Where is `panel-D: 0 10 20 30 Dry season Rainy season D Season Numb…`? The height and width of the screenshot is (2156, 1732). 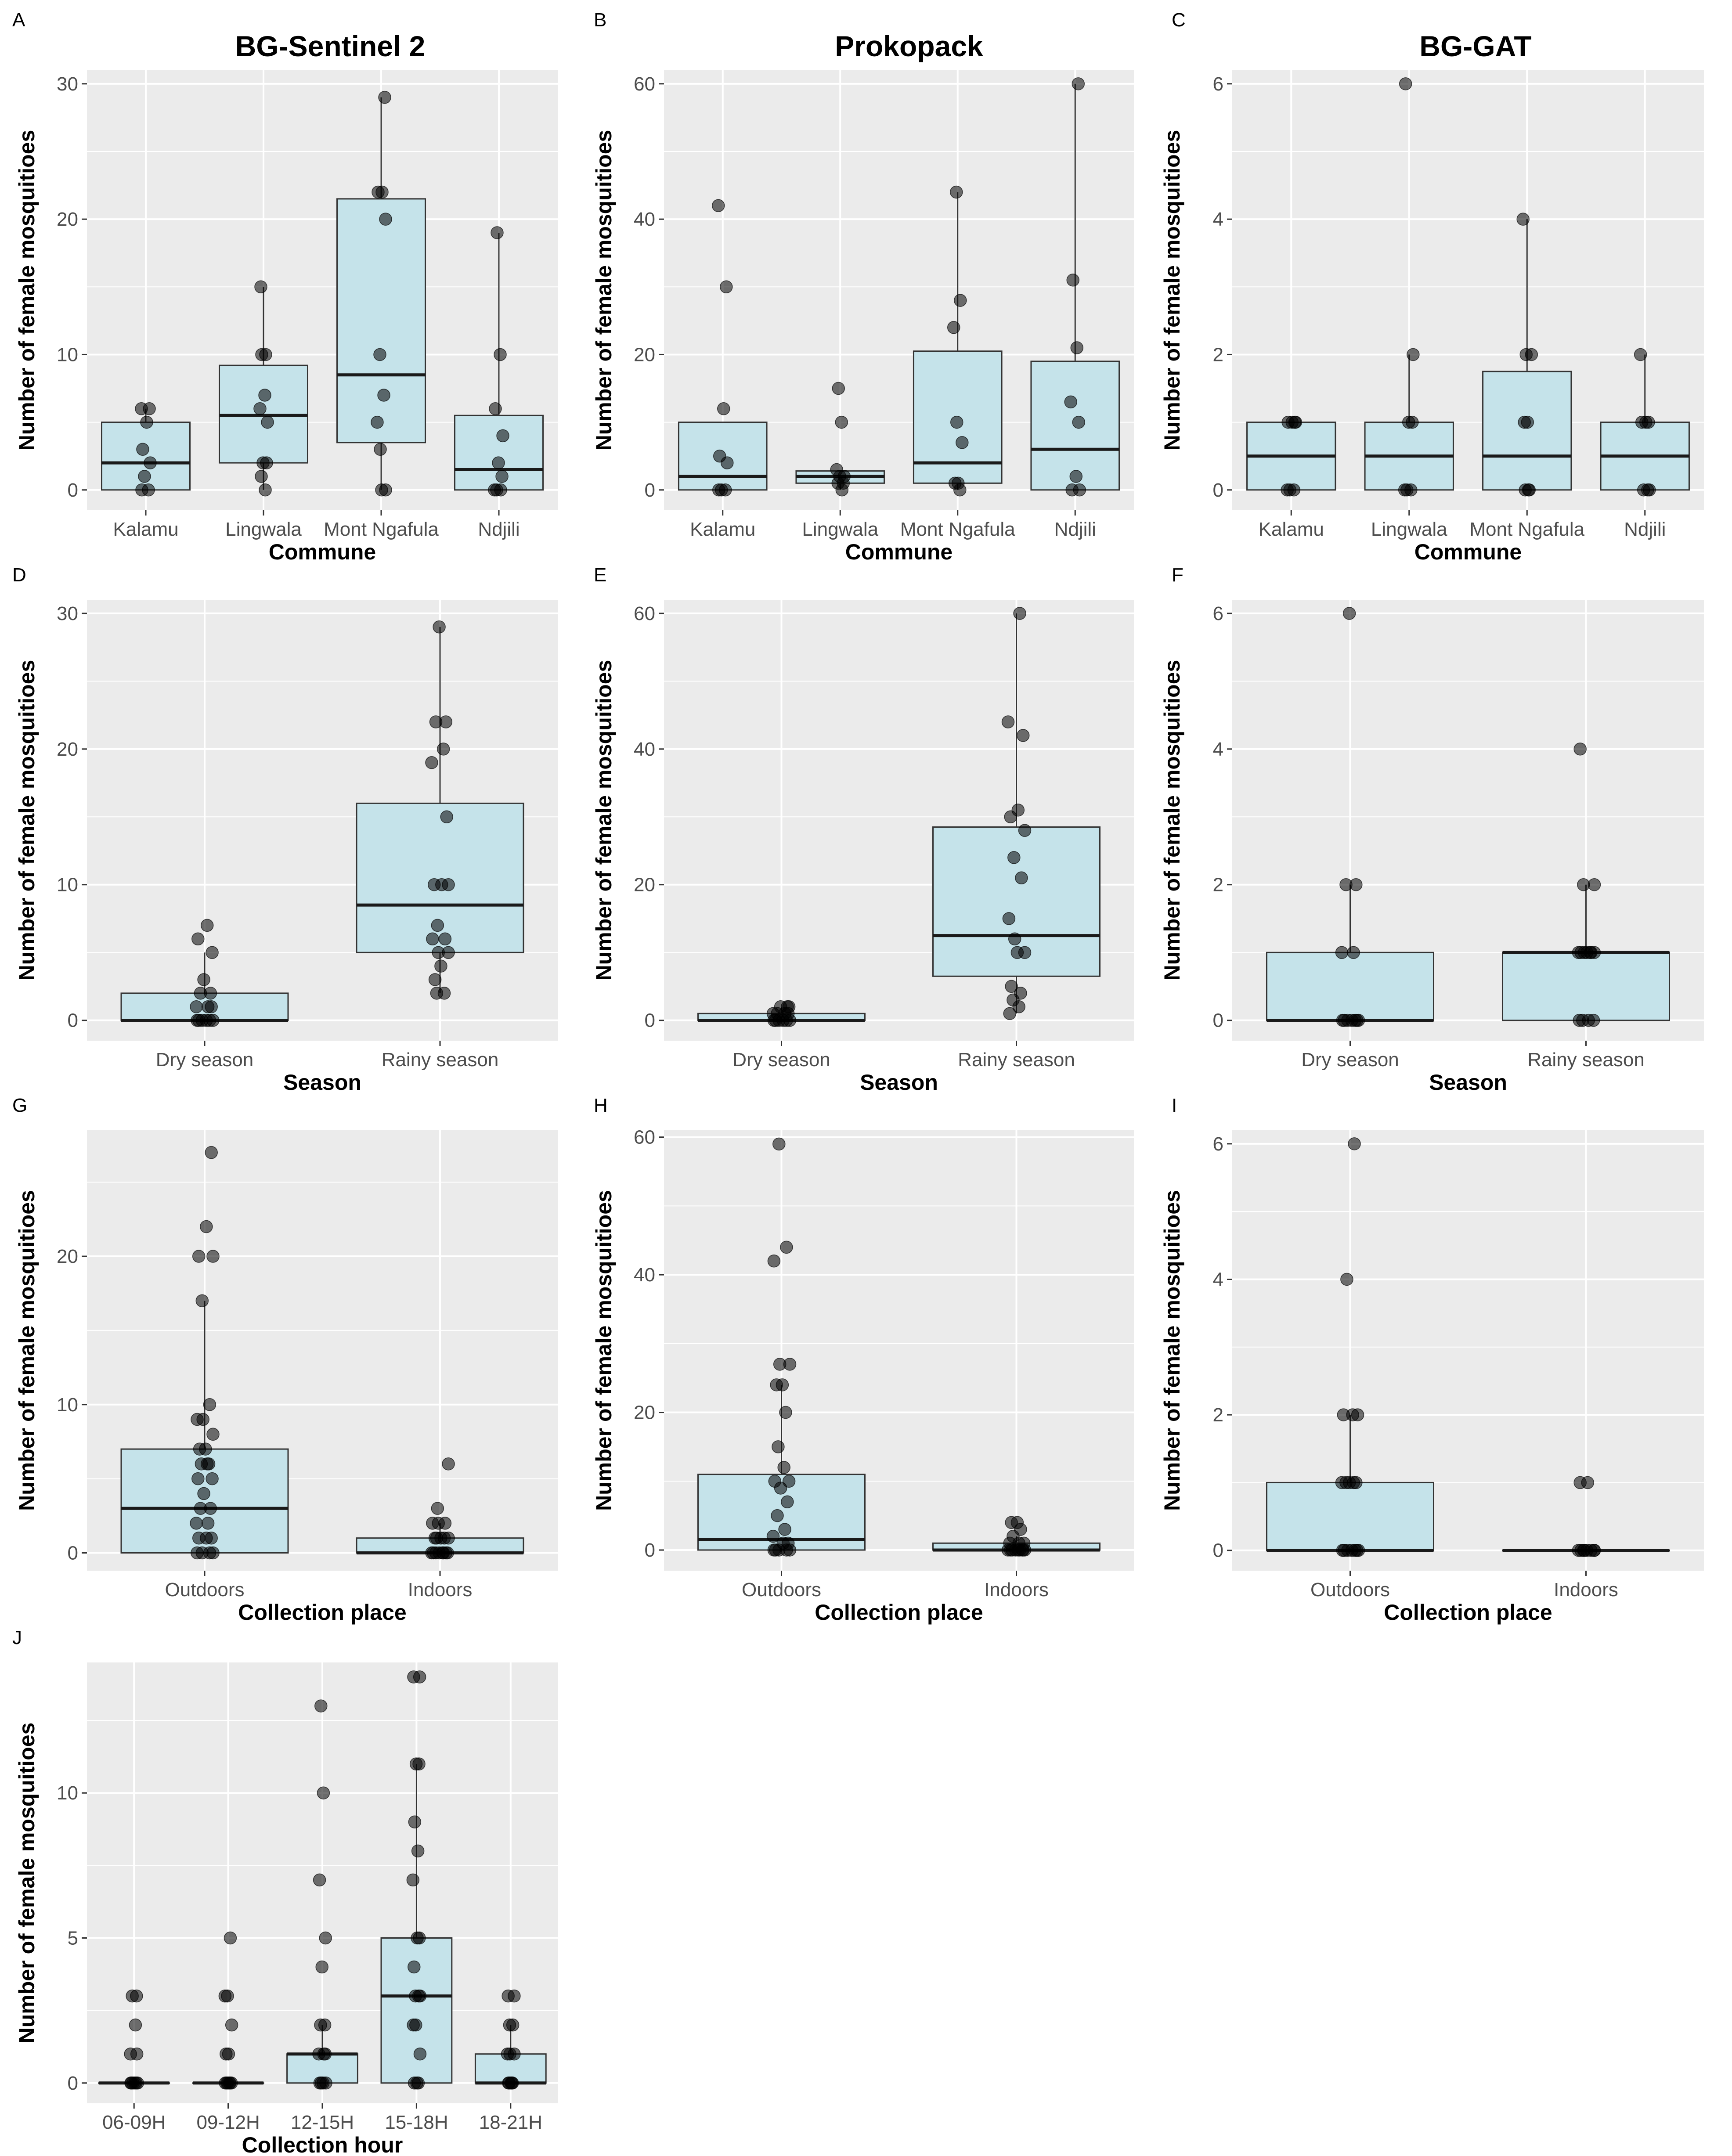
panel-D: 0 10 20 30 Dry season Rainy season D Season Numb… is located at coordinates (285, 829).